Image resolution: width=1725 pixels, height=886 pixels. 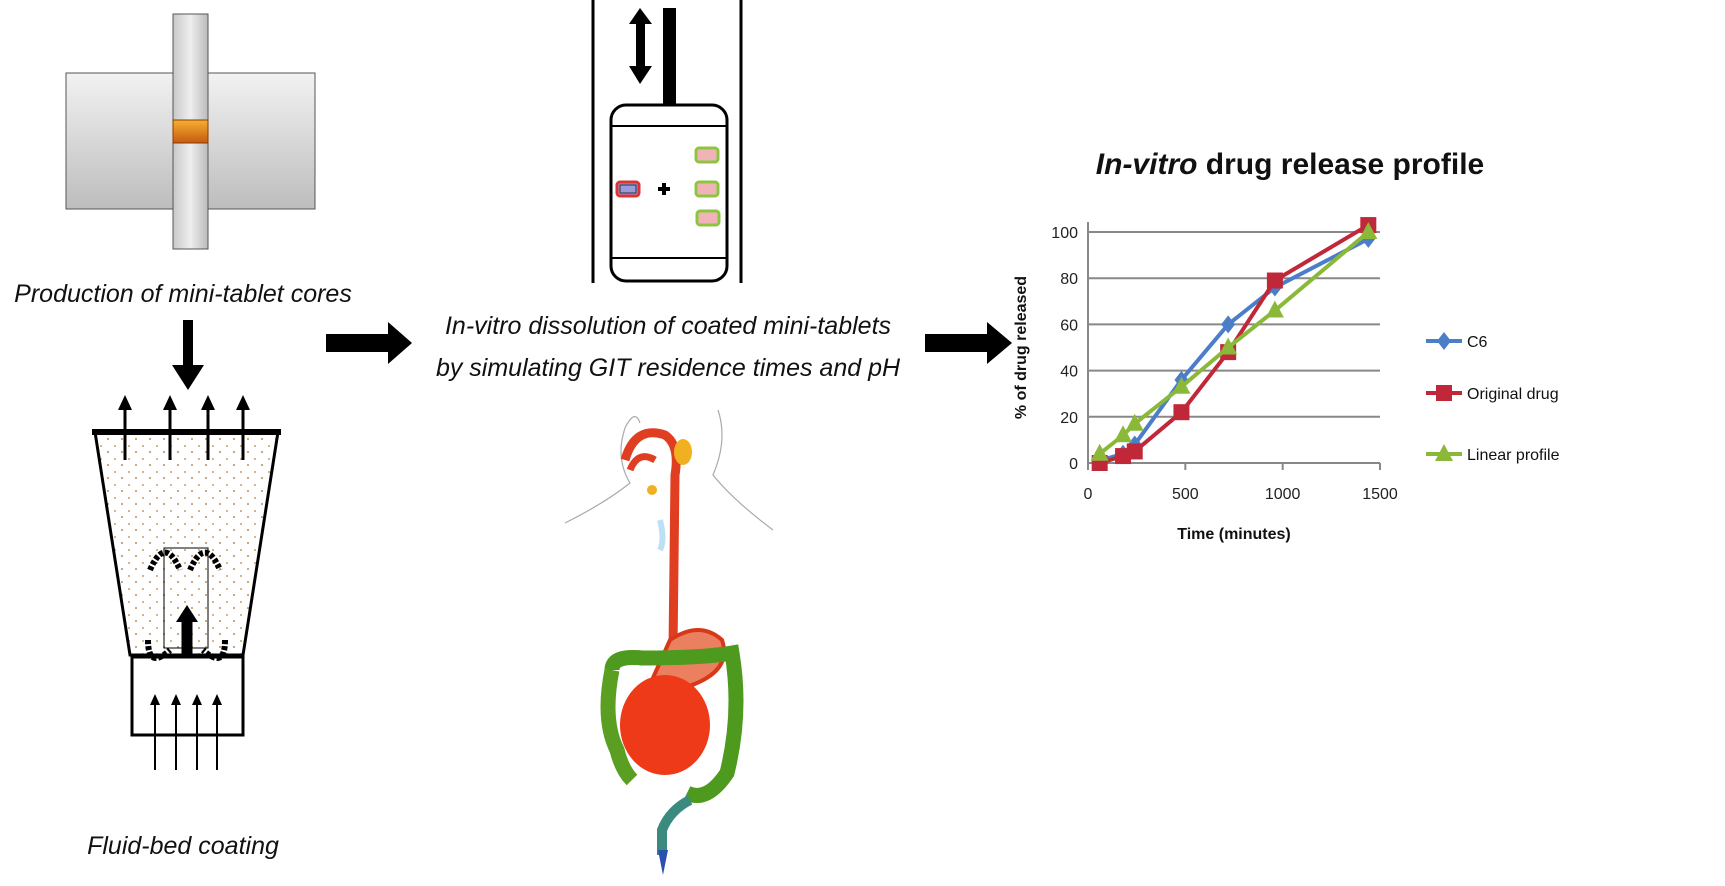 What do you see at coordinates (186, 582) in the screenshot?
I see `fluid-bed-coater-illustration` at bounding box center [186, 582].